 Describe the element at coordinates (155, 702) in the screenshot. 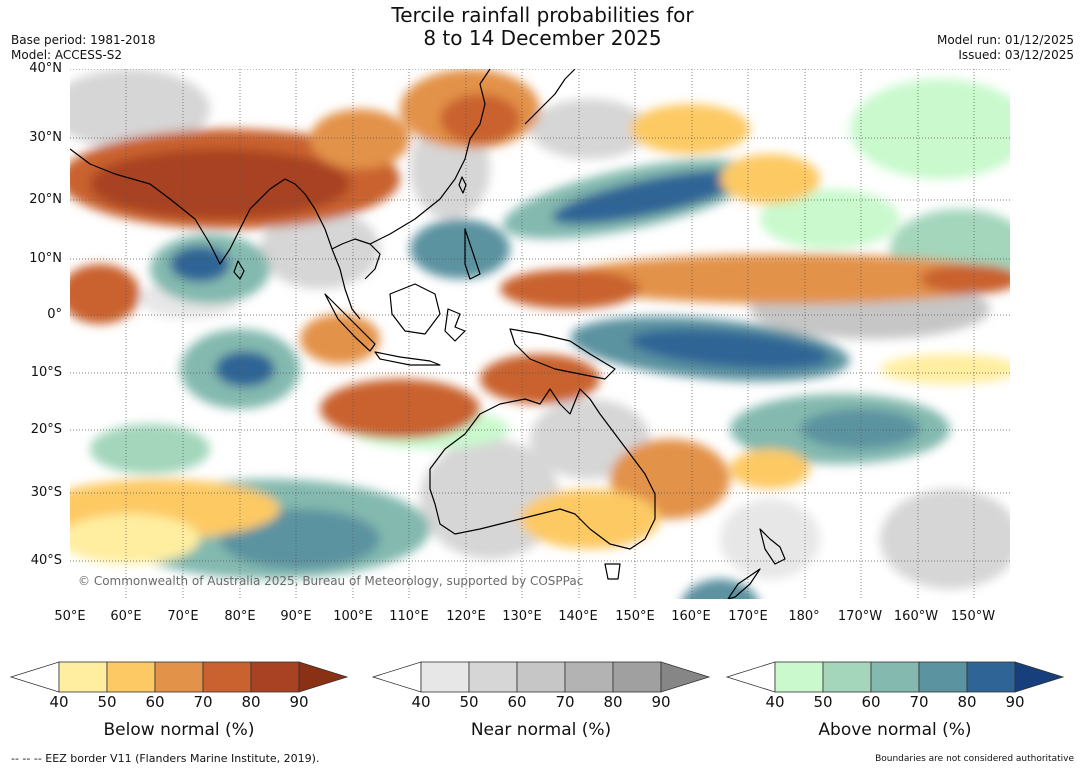

I see `tick-below-60: 60` at that location.